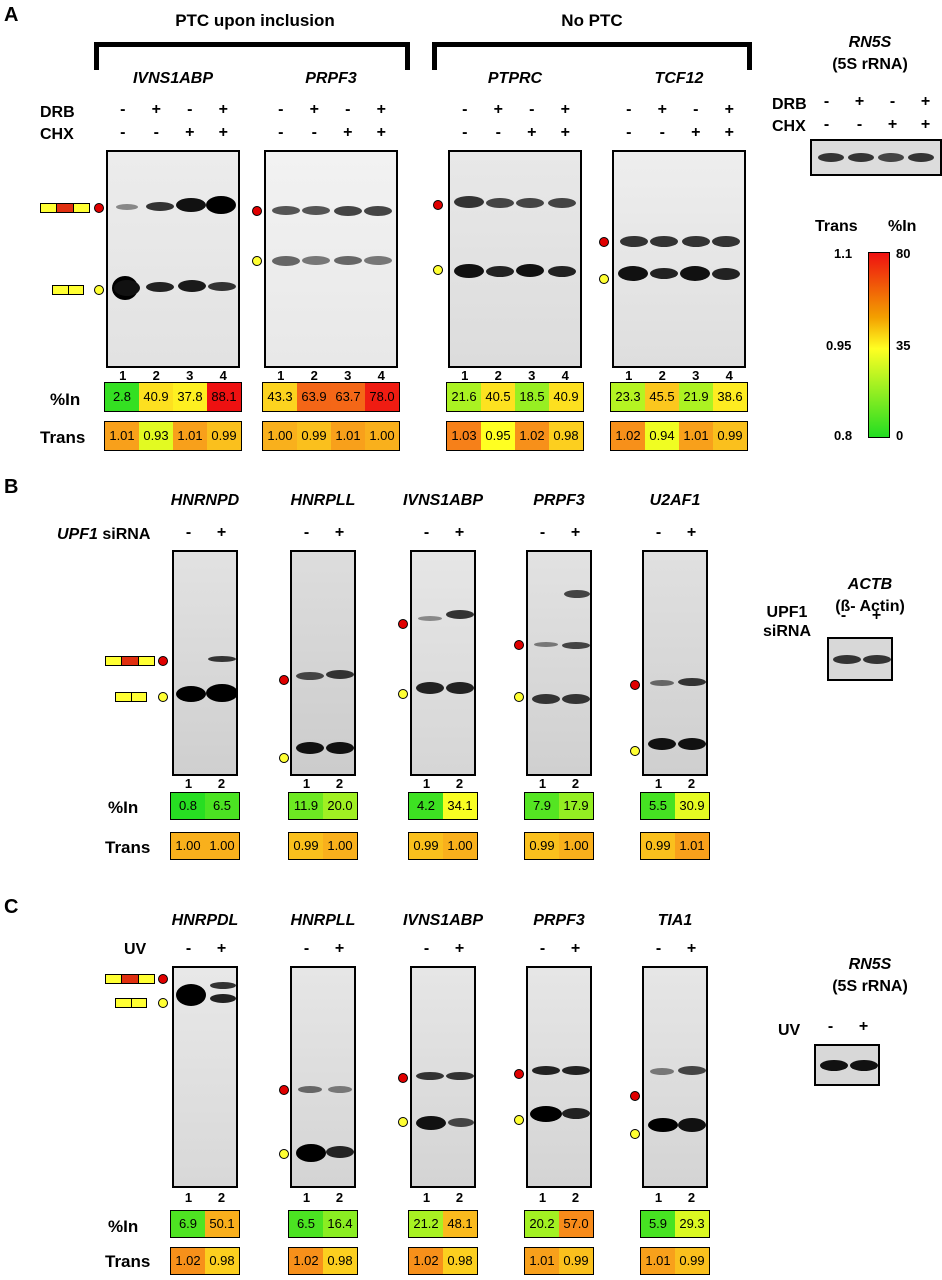  I want to click on control-gene-sub: (5S rRNA), so click(870, 64).